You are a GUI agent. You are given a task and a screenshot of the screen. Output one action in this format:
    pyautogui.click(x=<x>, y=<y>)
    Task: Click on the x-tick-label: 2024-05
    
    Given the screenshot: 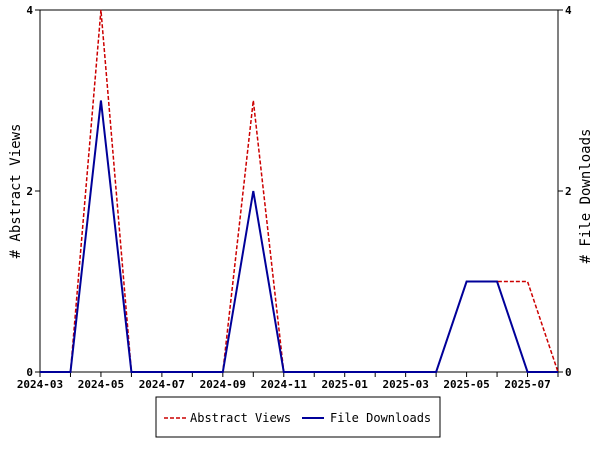 What is the action you would take?
    pyautogui.click(x=101, y=384)
    